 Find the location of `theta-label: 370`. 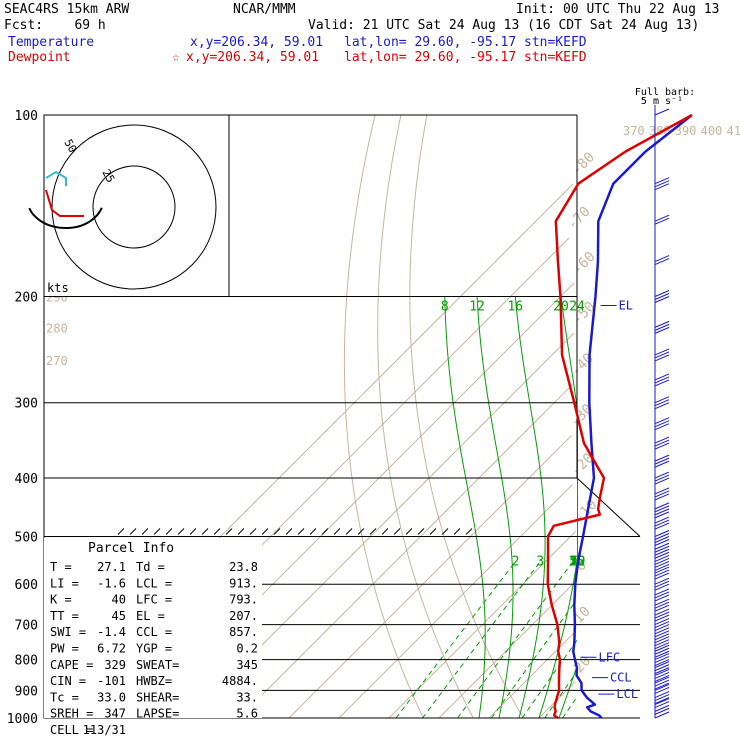

theta-label: 370 is located at coordinates (634, 131).